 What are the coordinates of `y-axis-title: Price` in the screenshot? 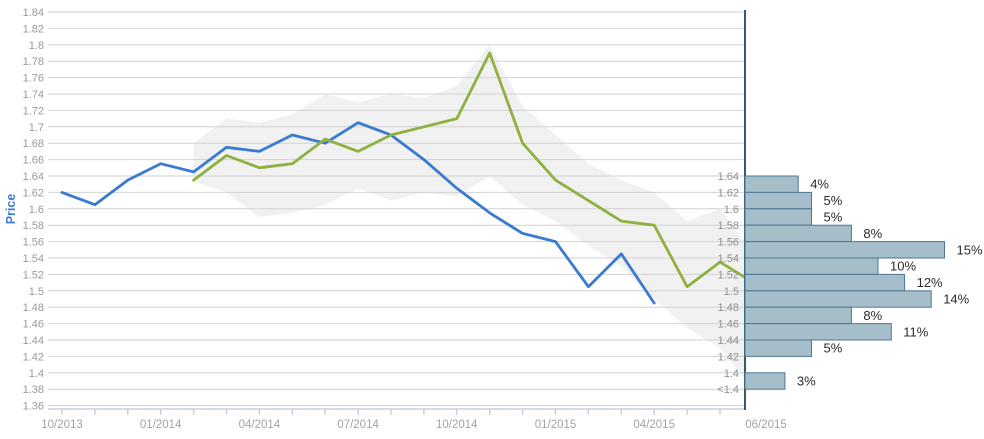 It's located at (11, 209).